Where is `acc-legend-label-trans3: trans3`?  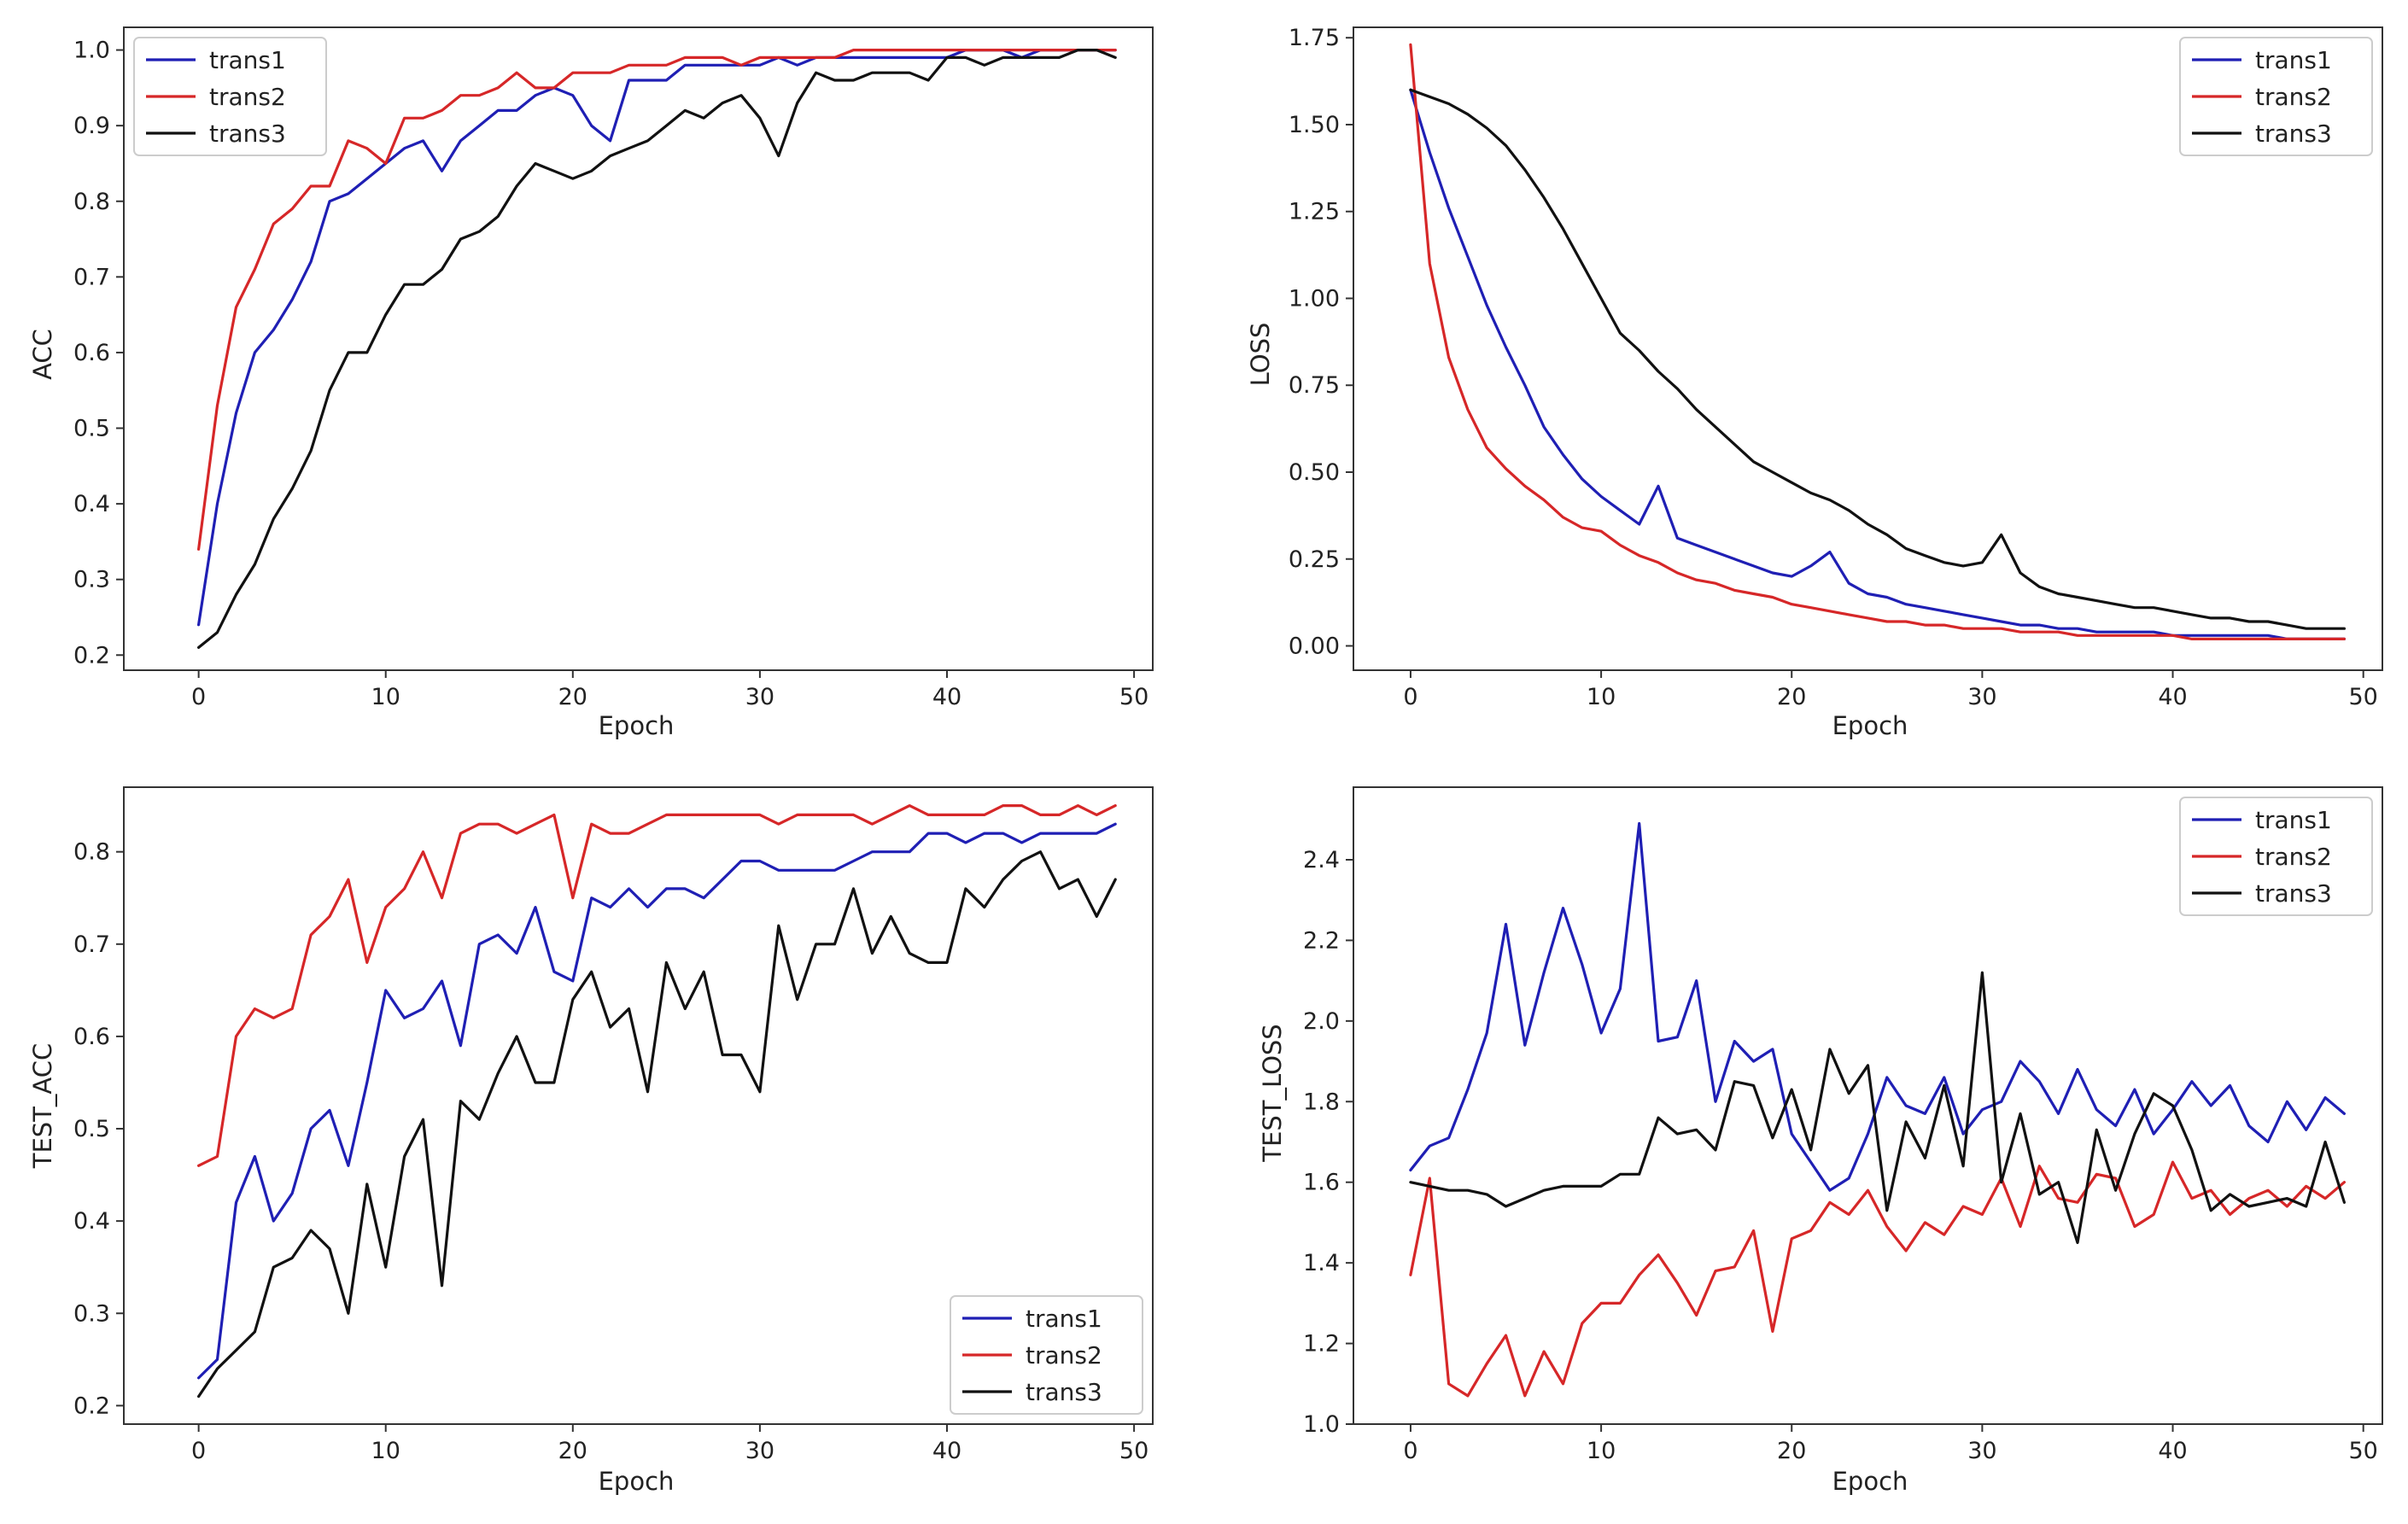 acc-legend-label-trans3: trans3 is located at coordinates (247, 134).